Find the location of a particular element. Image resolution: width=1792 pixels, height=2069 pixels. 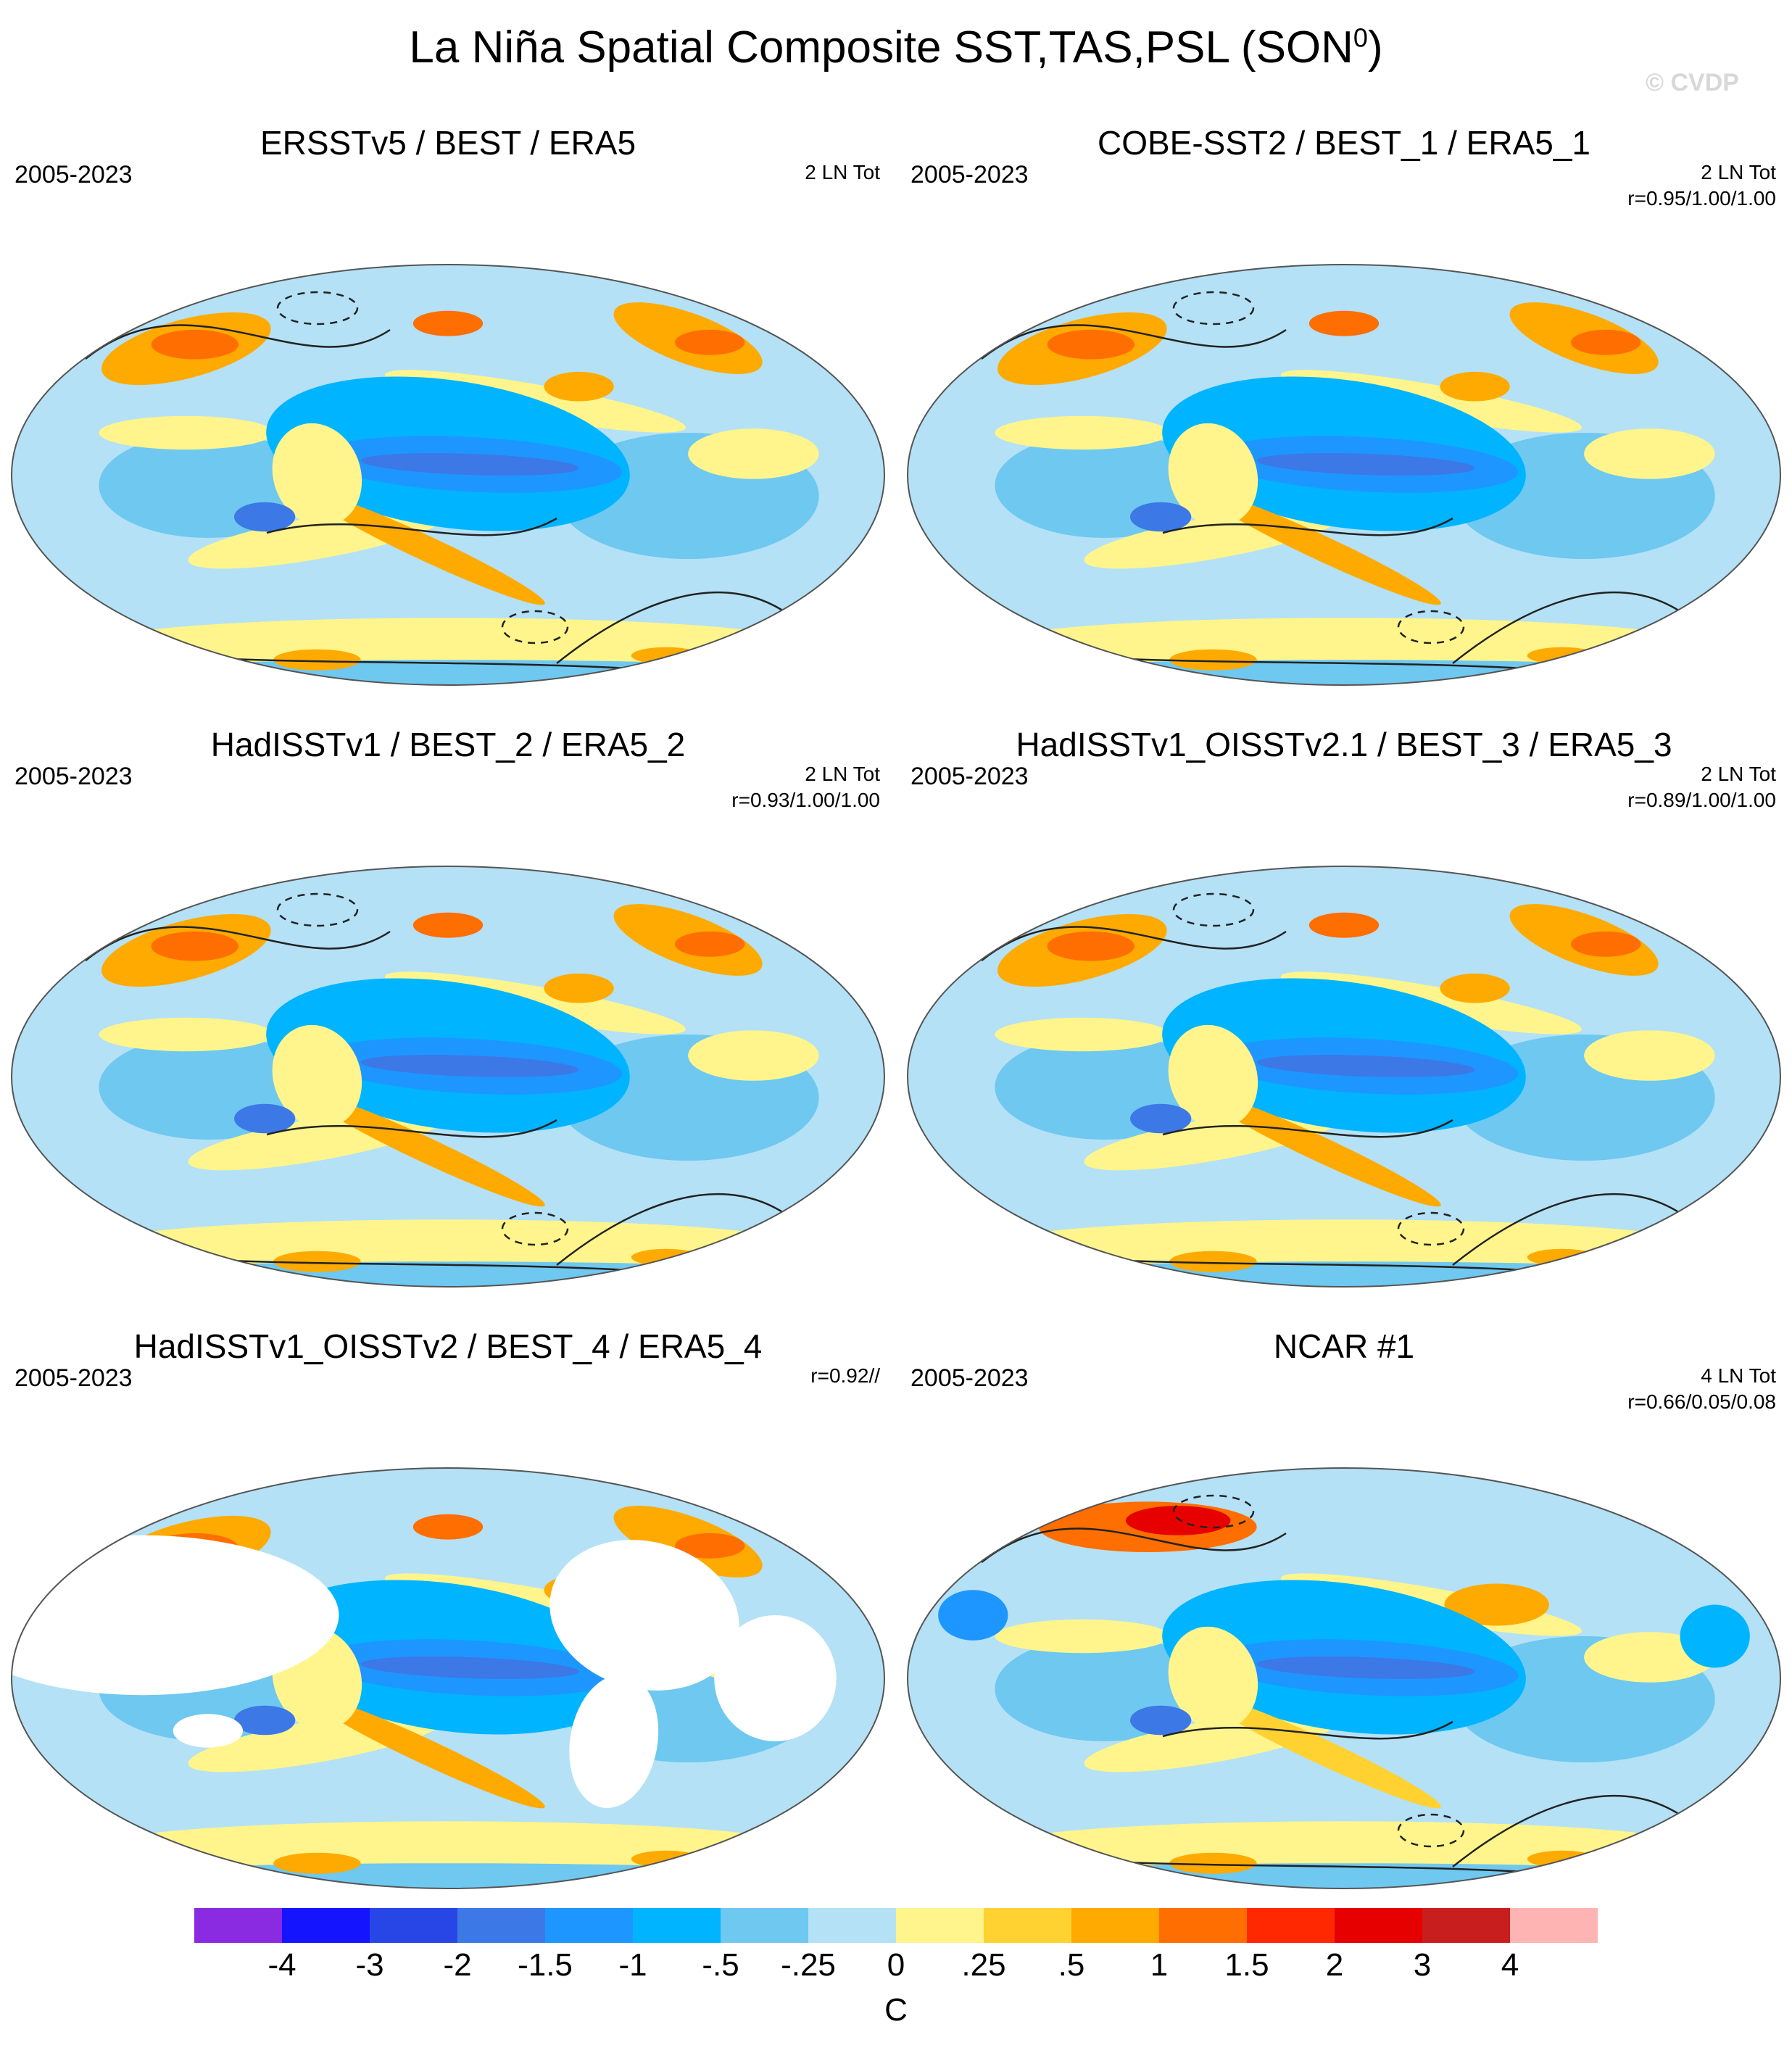

colorbar-tick-label: -.25 is located at coordinates (808, 1965).